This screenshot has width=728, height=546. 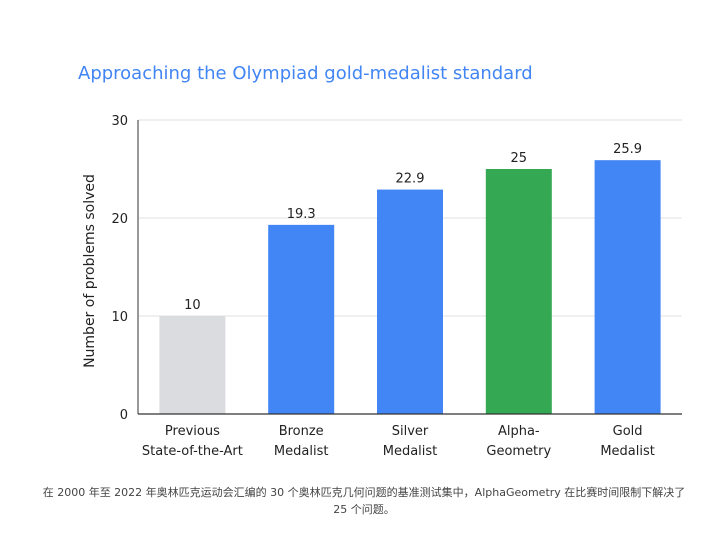 I want to click on x-tick-label-1-line-1: Previous, so click(x=192, y=431).